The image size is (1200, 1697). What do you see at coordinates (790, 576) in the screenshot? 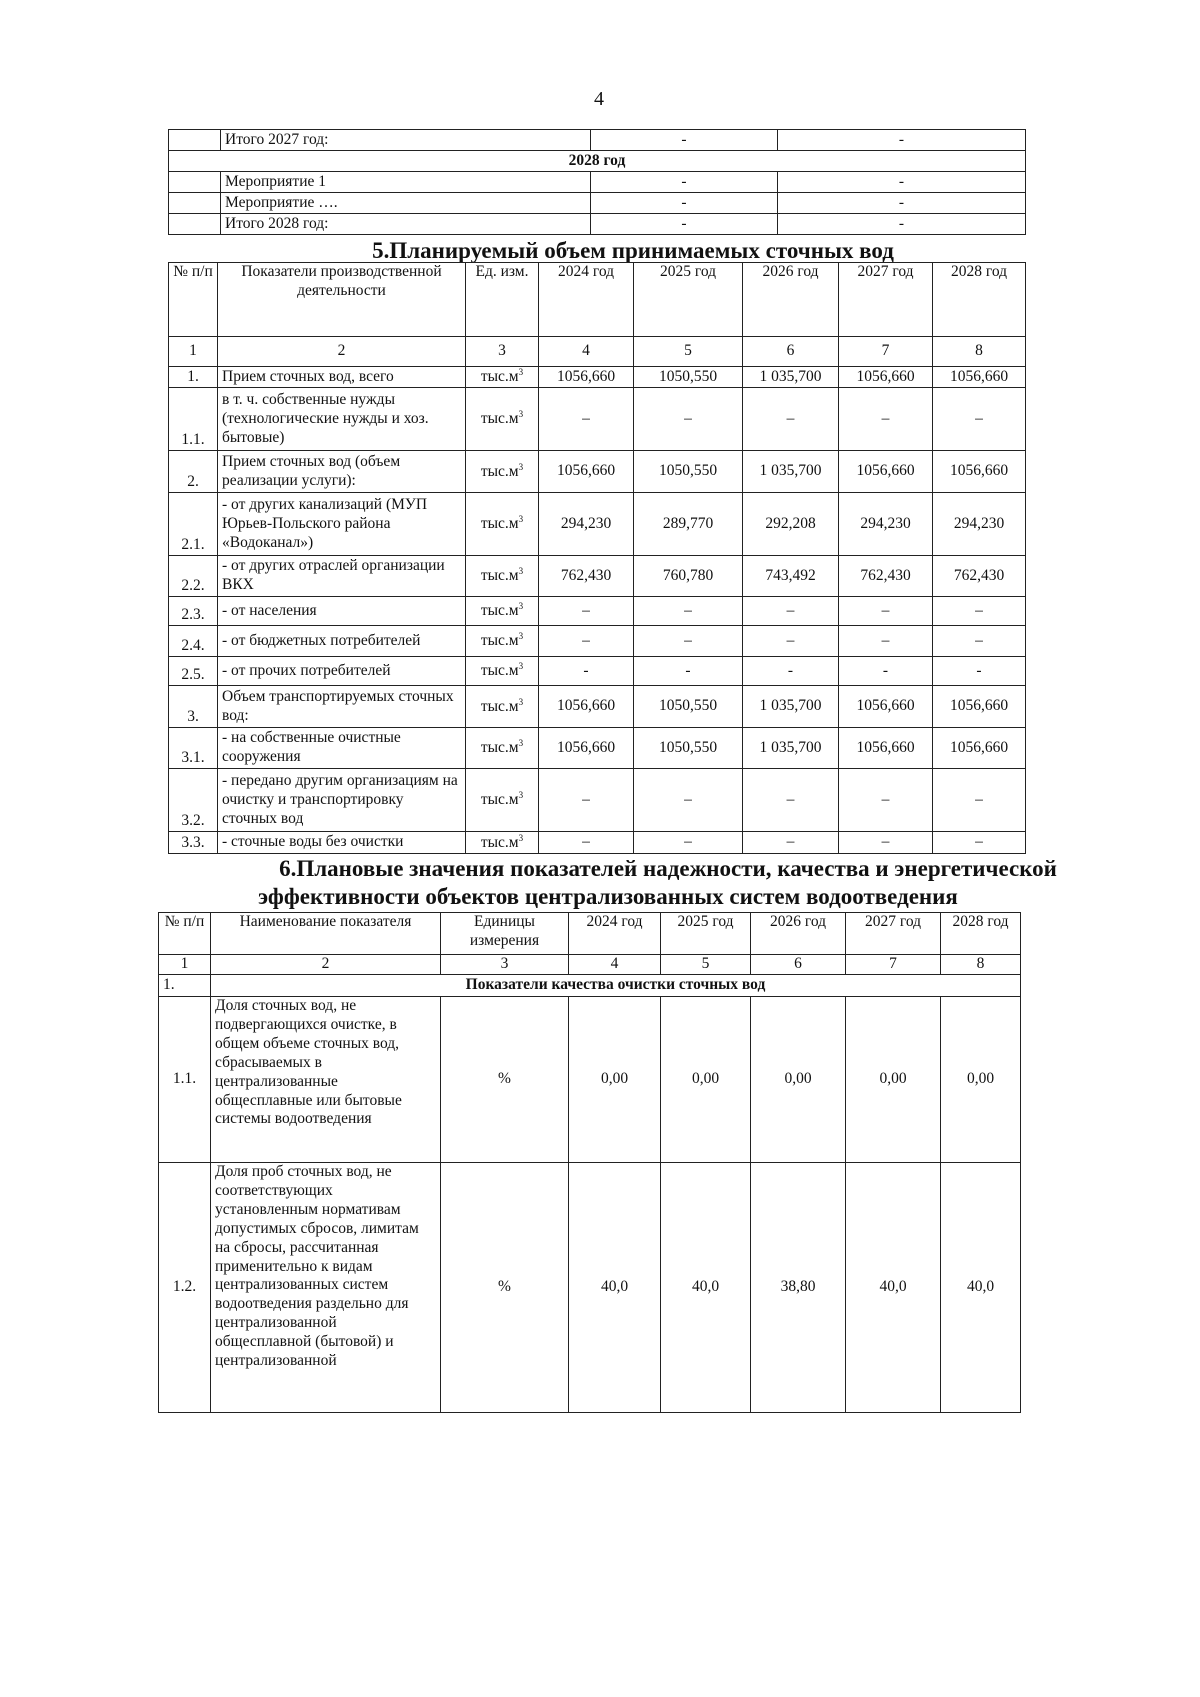
I see `value-cell: 743,492` at bounding box center [790, 576].